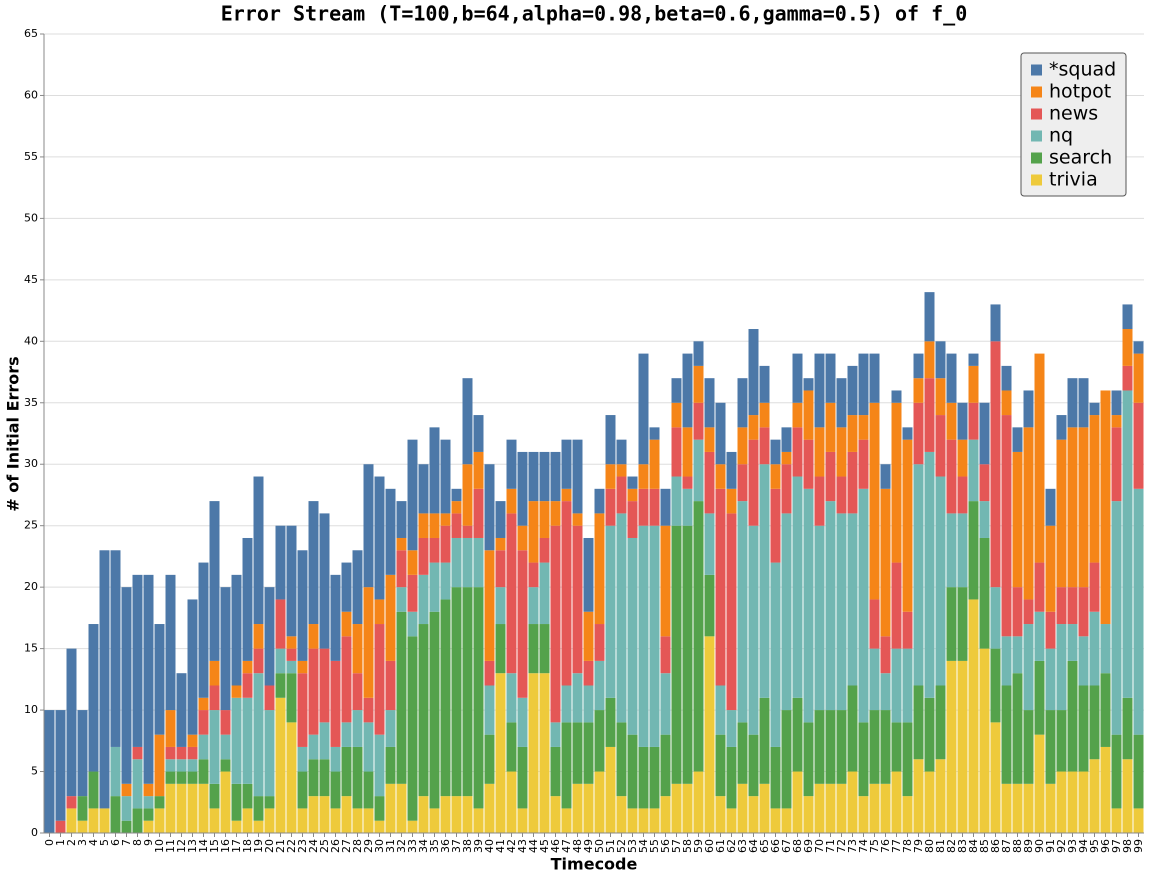 The height and width of the screenshot is (878, 1149). What do you see at coordinates (31, 94) in the screenshot?
I see `y-tick-label: 60` at bounding box center [31, 94].